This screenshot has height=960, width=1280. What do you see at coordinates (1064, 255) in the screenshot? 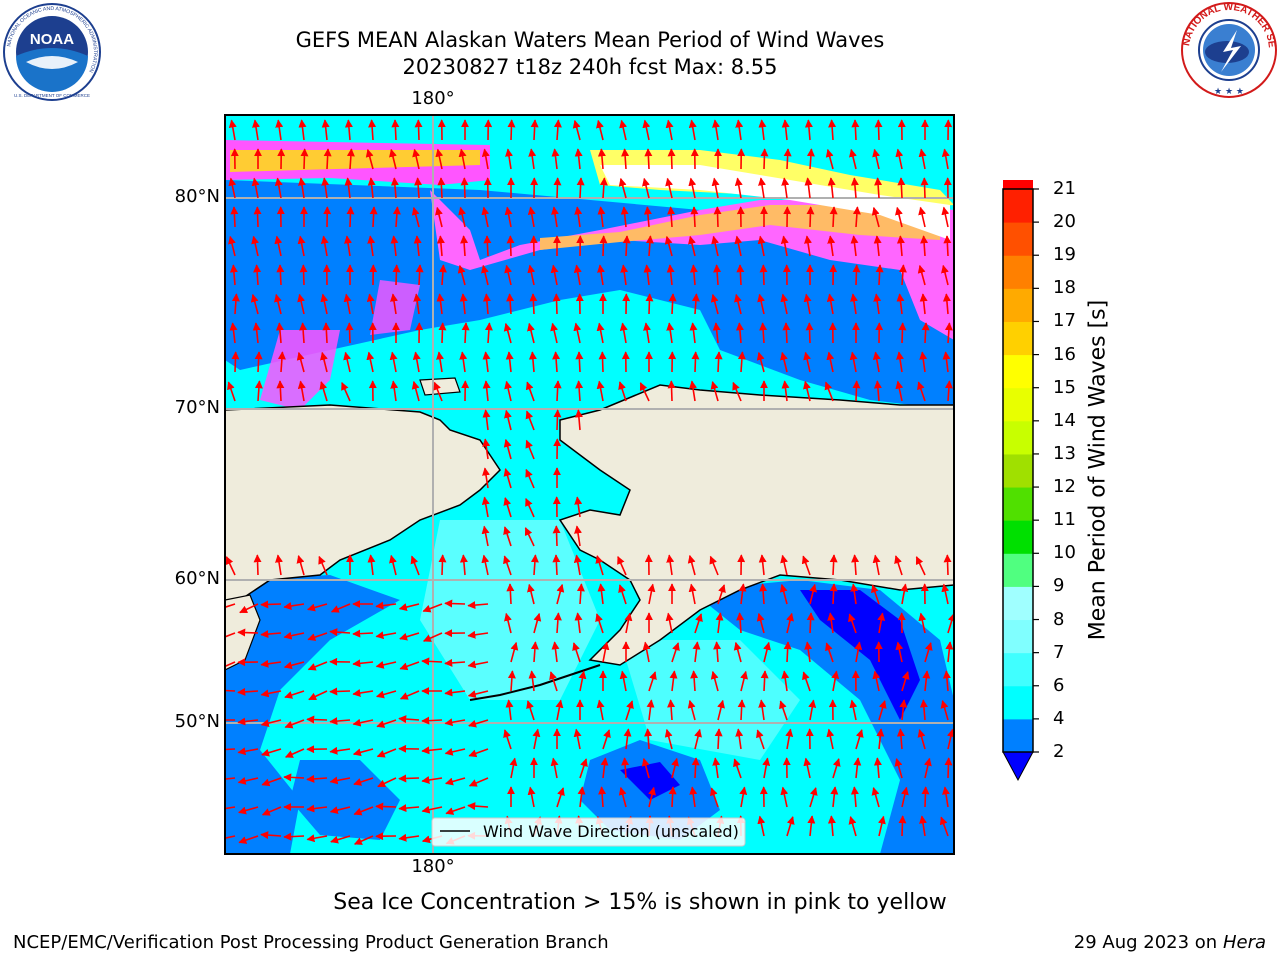
I see `colorbar-tick-label: 19` at bounding box center [1064, 255].